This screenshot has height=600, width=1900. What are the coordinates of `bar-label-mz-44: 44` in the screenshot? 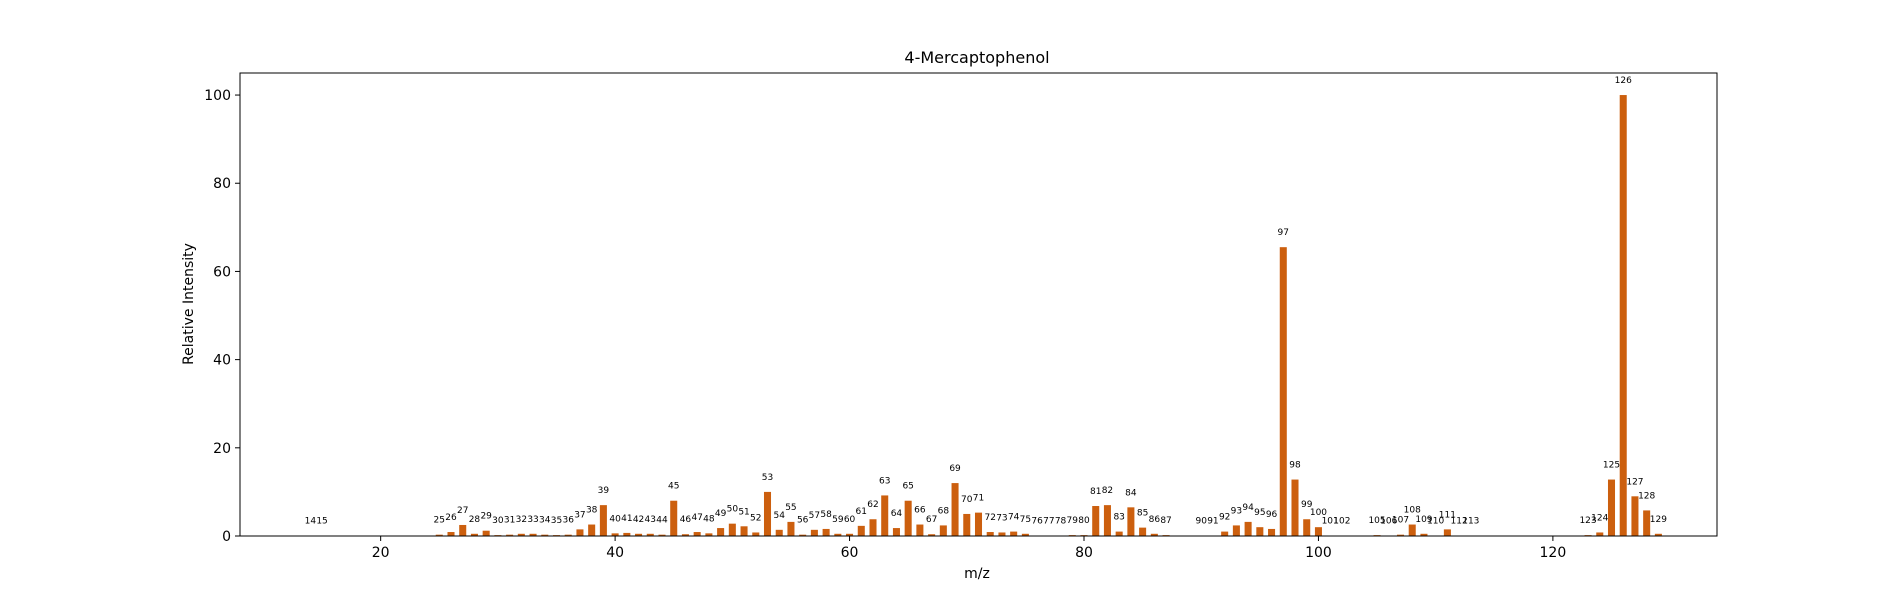 It's located at (662, 521).